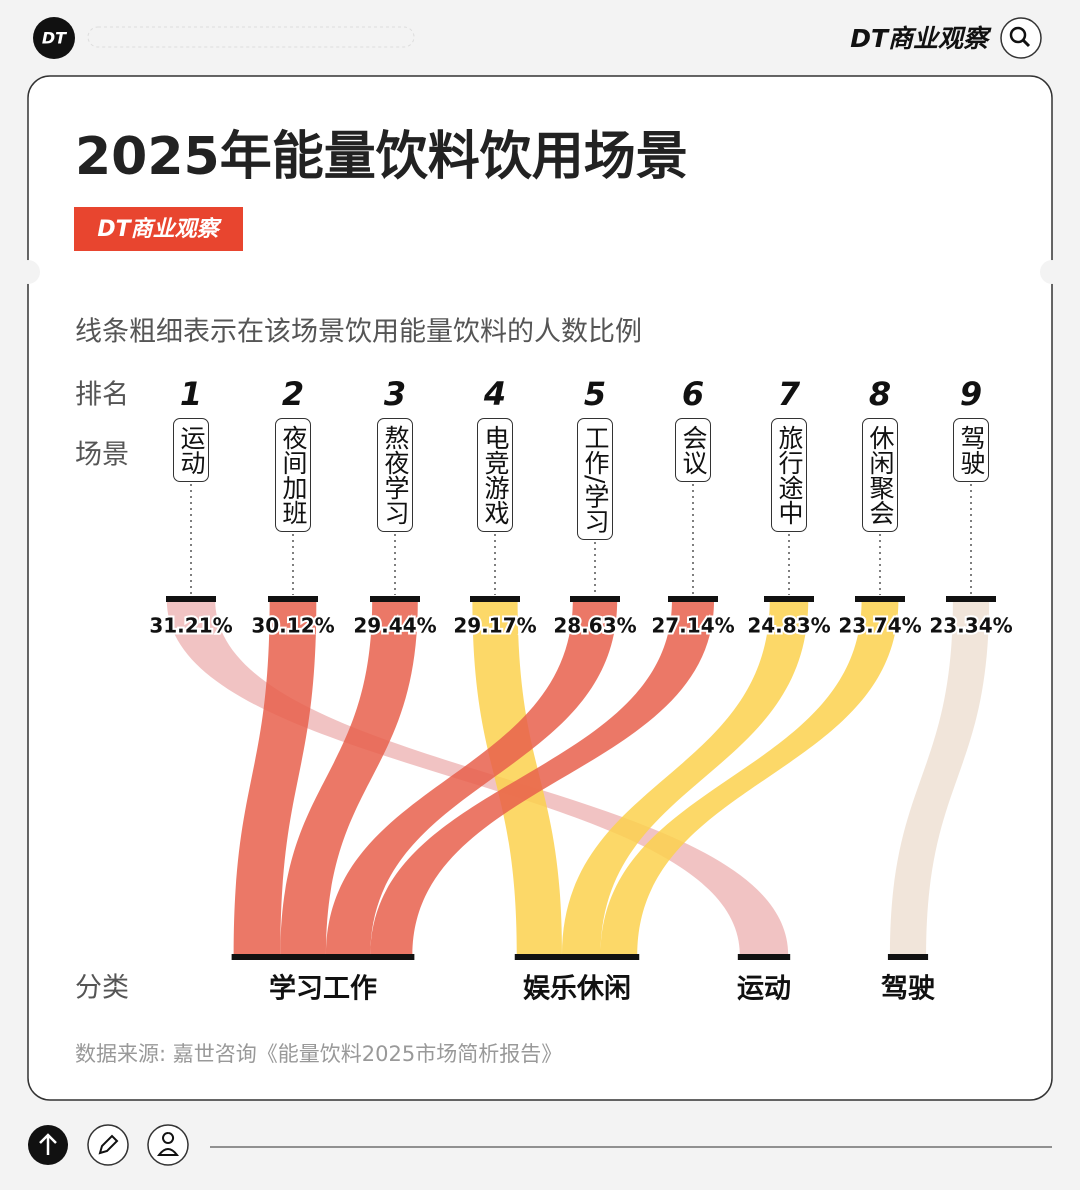 This screenshot has height=1190, width=1080. What do you see at coordinates (880, 394) in the screenshot?
I see `rank: 8` at bounding box center [880, 394].